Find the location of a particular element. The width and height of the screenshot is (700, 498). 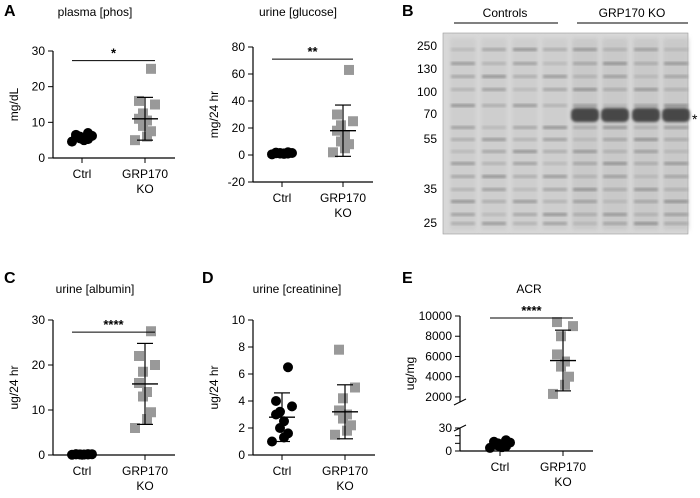

y-axis-label: mg/24 hr is located at coordinates (214, 114).